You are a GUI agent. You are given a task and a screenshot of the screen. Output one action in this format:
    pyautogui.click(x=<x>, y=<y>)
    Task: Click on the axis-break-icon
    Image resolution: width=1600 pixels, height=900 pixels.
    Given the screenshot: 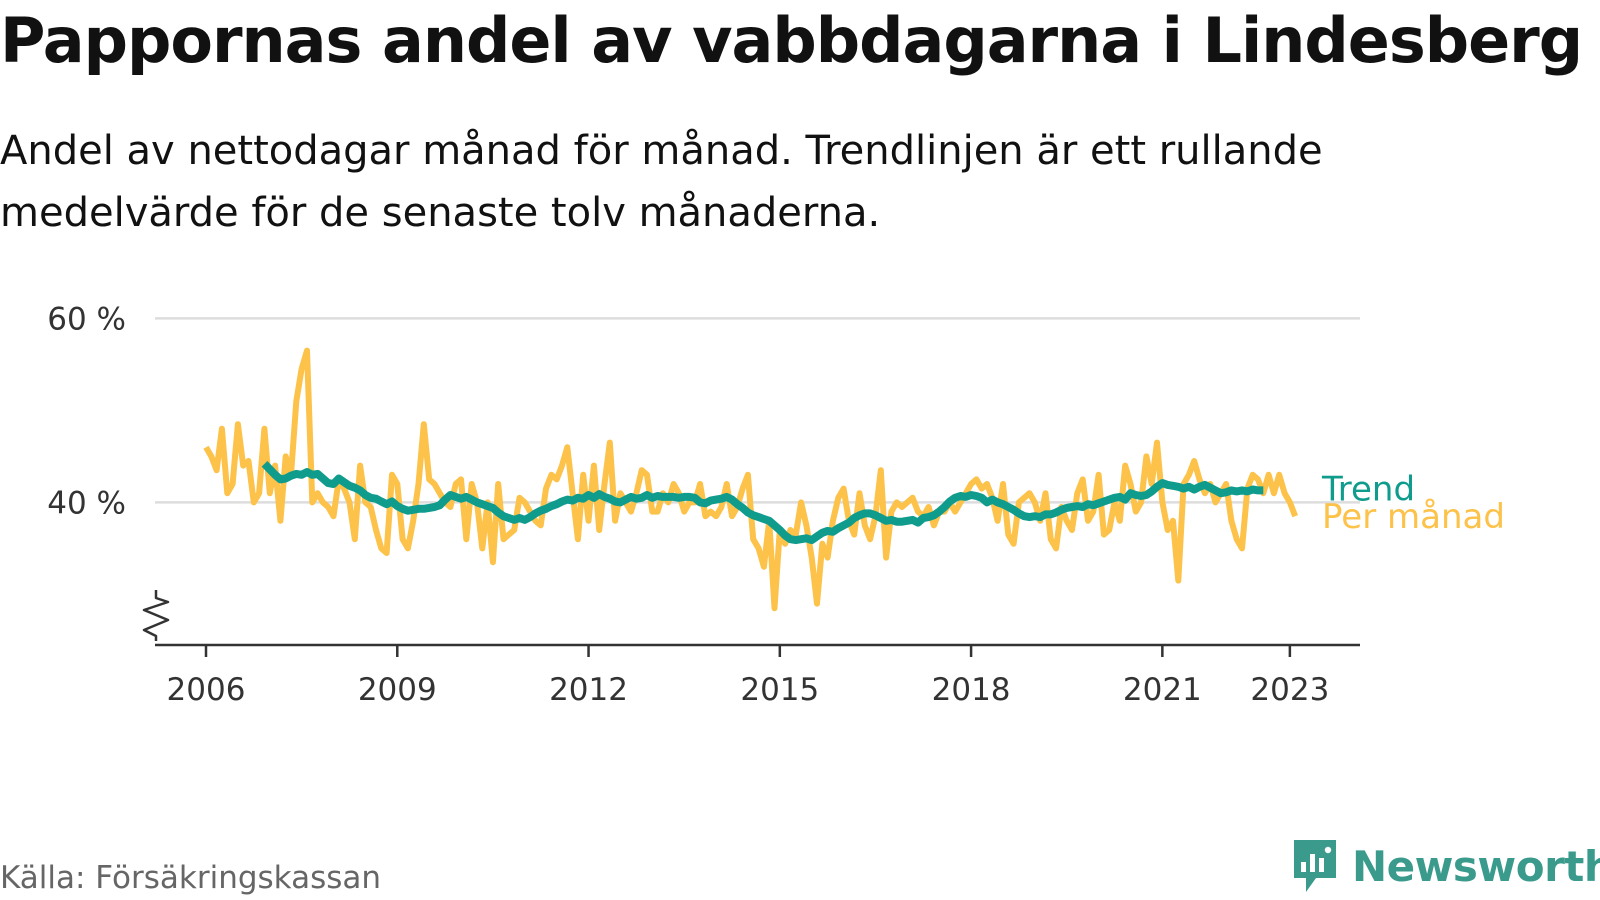 What is the action you would take?
    pyautogui.click(x=156, y=615)
    